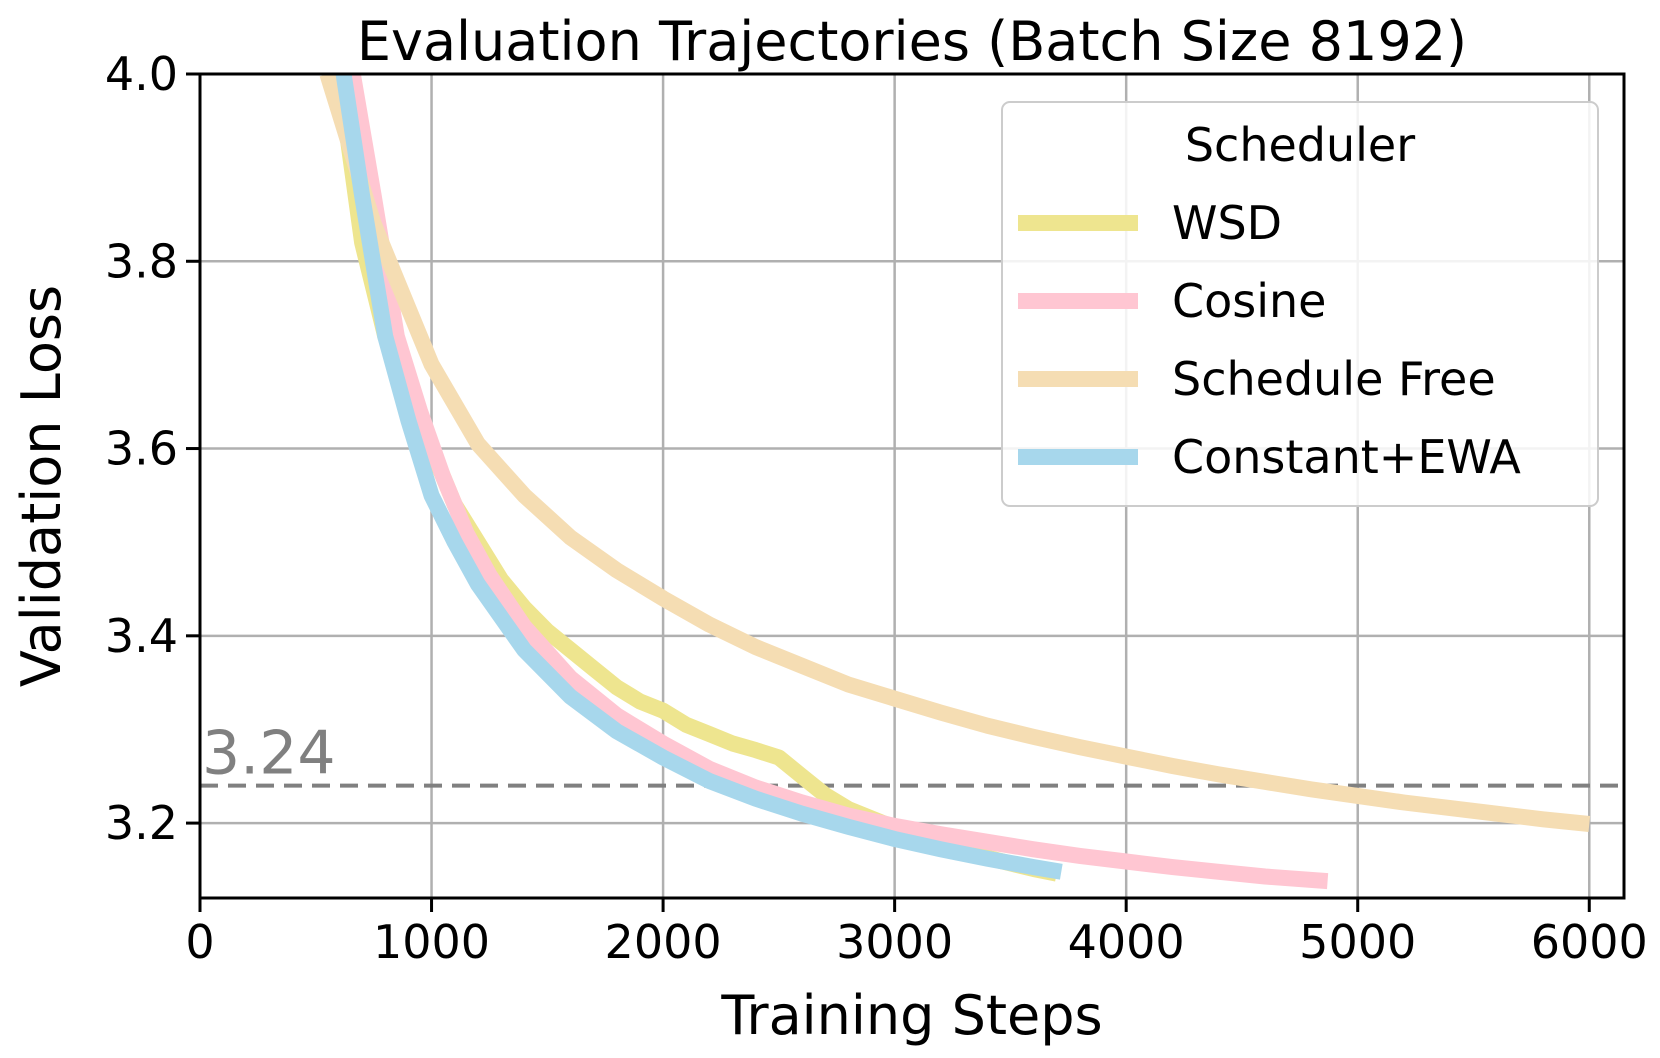 Image resolution: width=1660 pixels, height=1058 pixels. Describe the element at coordinates (911, 1015) in the screenshot. I see `x-axis-title: Training Steps` at that location.